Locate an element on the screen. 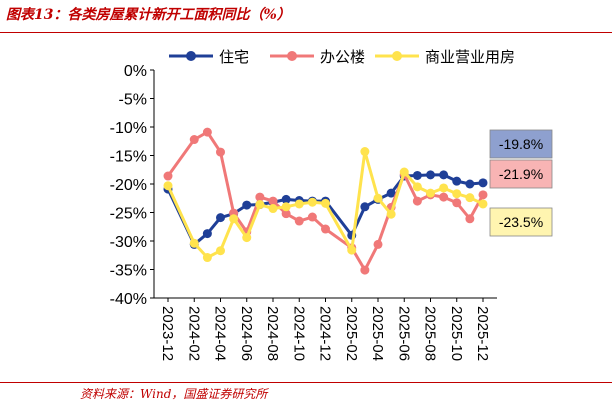  y-tick-label: -40% is located at coordinates (128, 299).